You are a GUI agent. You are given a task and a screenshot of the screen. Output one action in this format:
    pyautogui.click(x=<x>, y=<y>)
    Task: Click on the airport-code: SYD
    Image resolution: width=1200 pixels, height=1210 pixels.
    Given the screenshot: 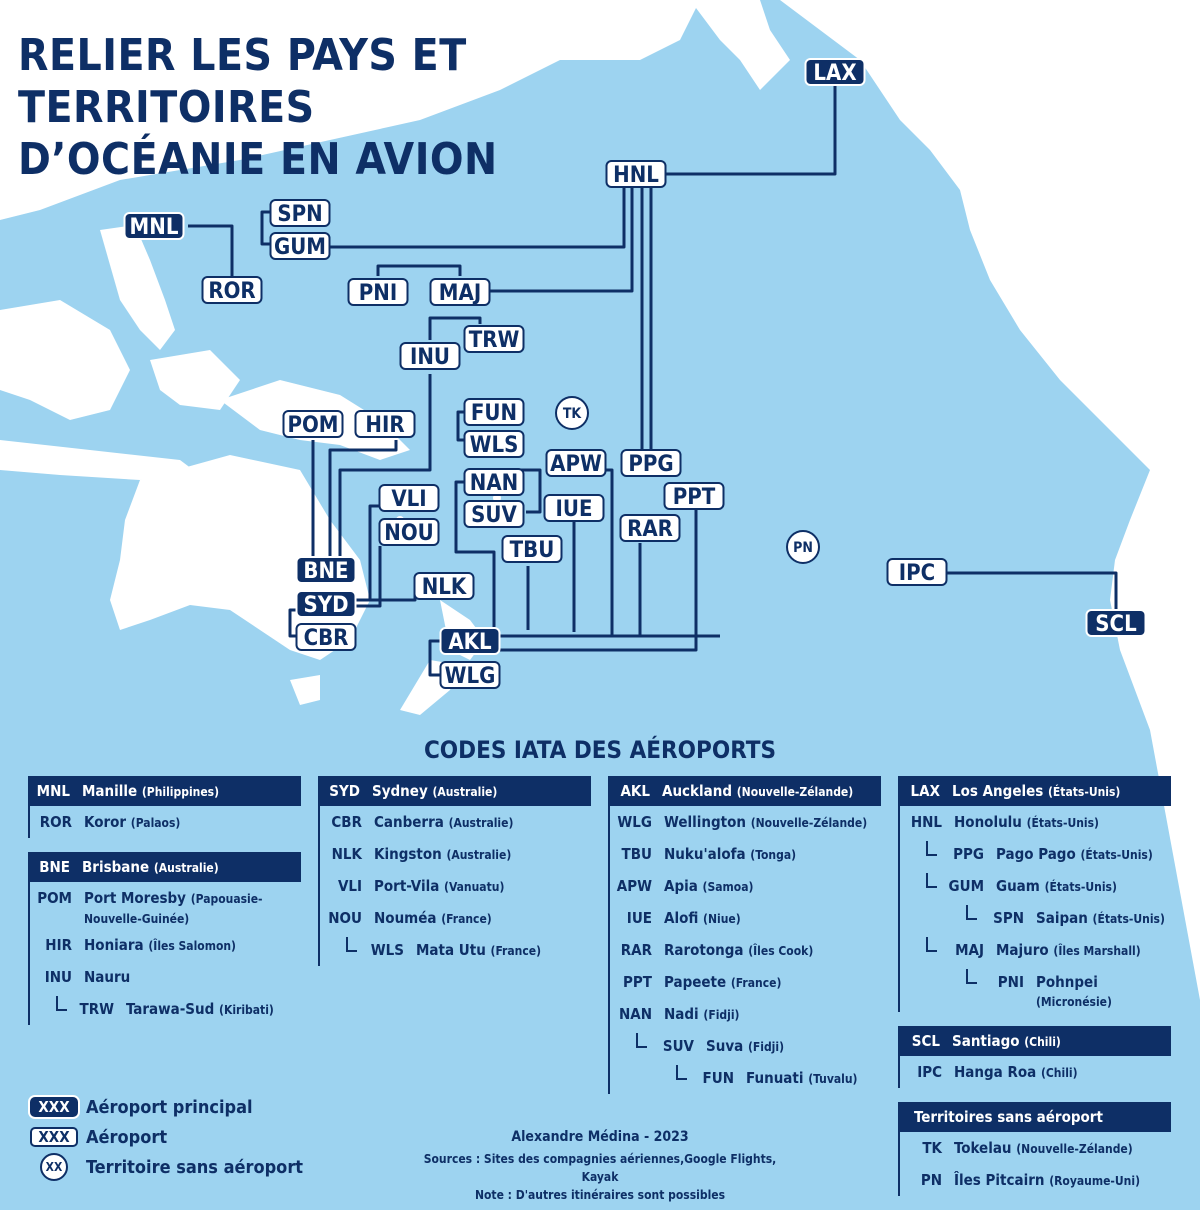 What is the action you would take?
    pyautogui.click(x=325, y=605)
    